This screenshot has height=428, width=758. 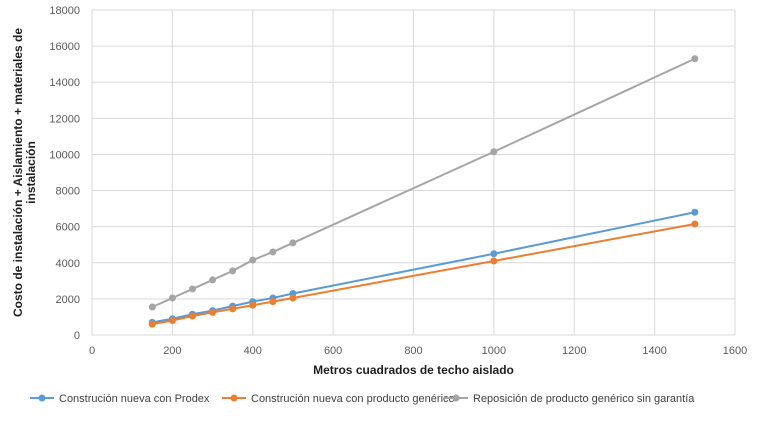 I want to click on y-axis-title: instalación, so click(x=31, y=172).